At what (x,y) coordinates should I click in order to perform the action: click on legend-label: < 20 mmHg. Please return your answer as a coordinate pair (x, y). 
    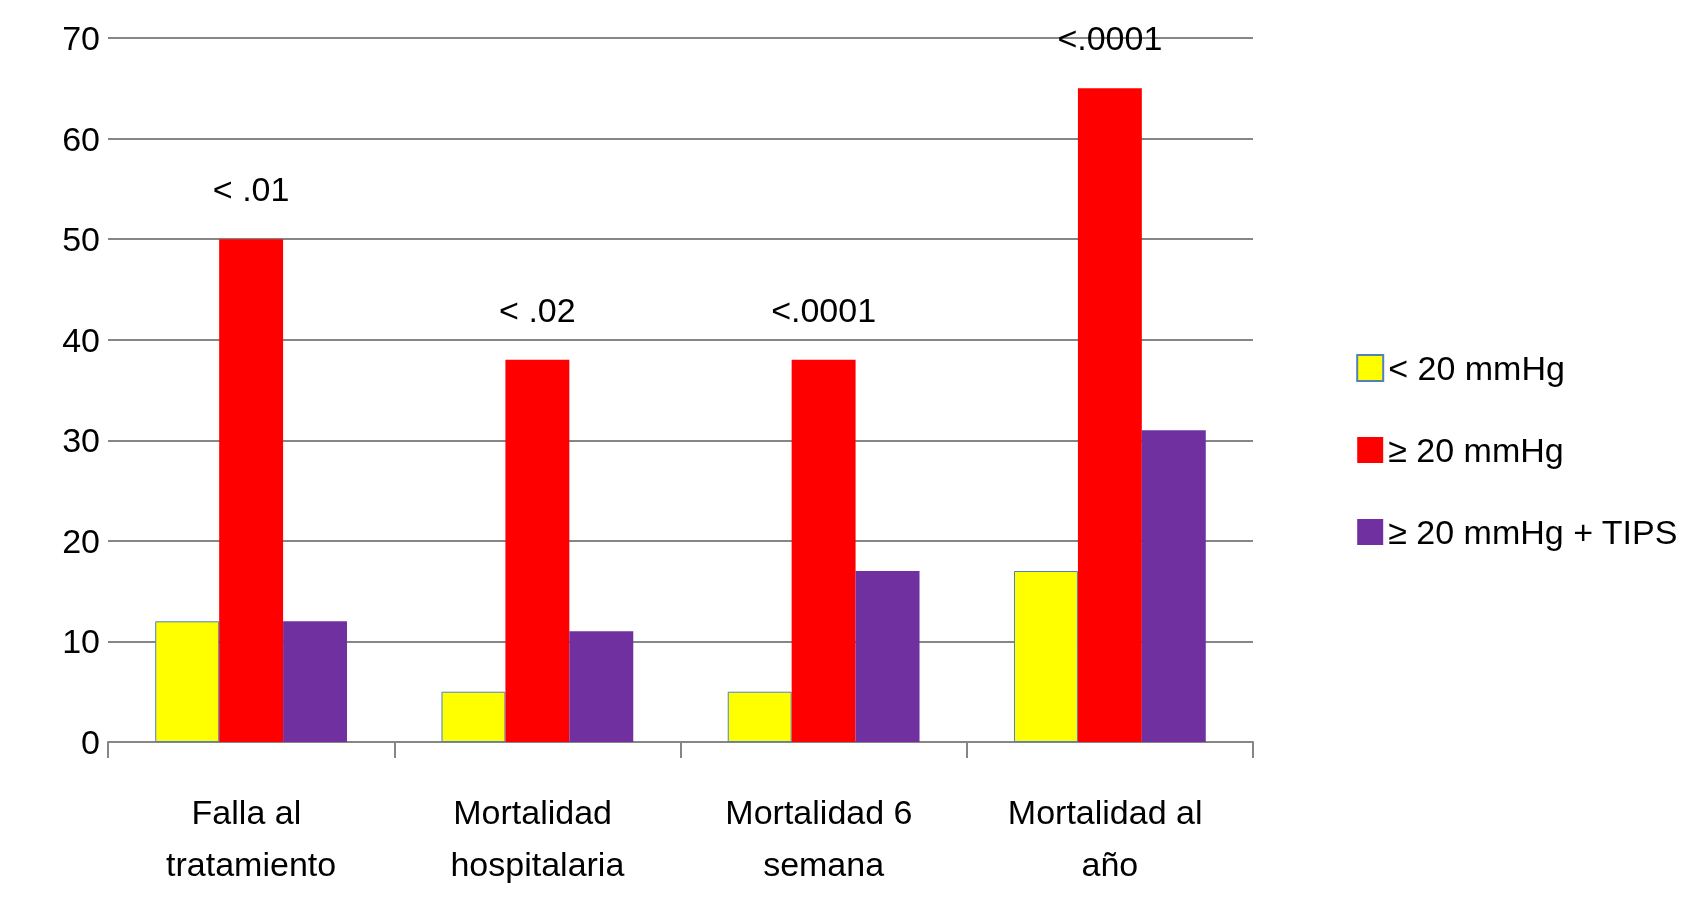
    Looking at the image, I should click on (1476, 368).